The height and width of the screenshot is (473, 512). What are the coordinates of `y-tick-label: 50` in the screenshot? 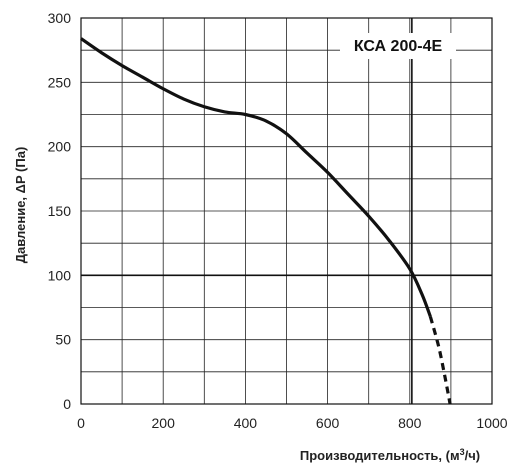 It's located at (63, 340).